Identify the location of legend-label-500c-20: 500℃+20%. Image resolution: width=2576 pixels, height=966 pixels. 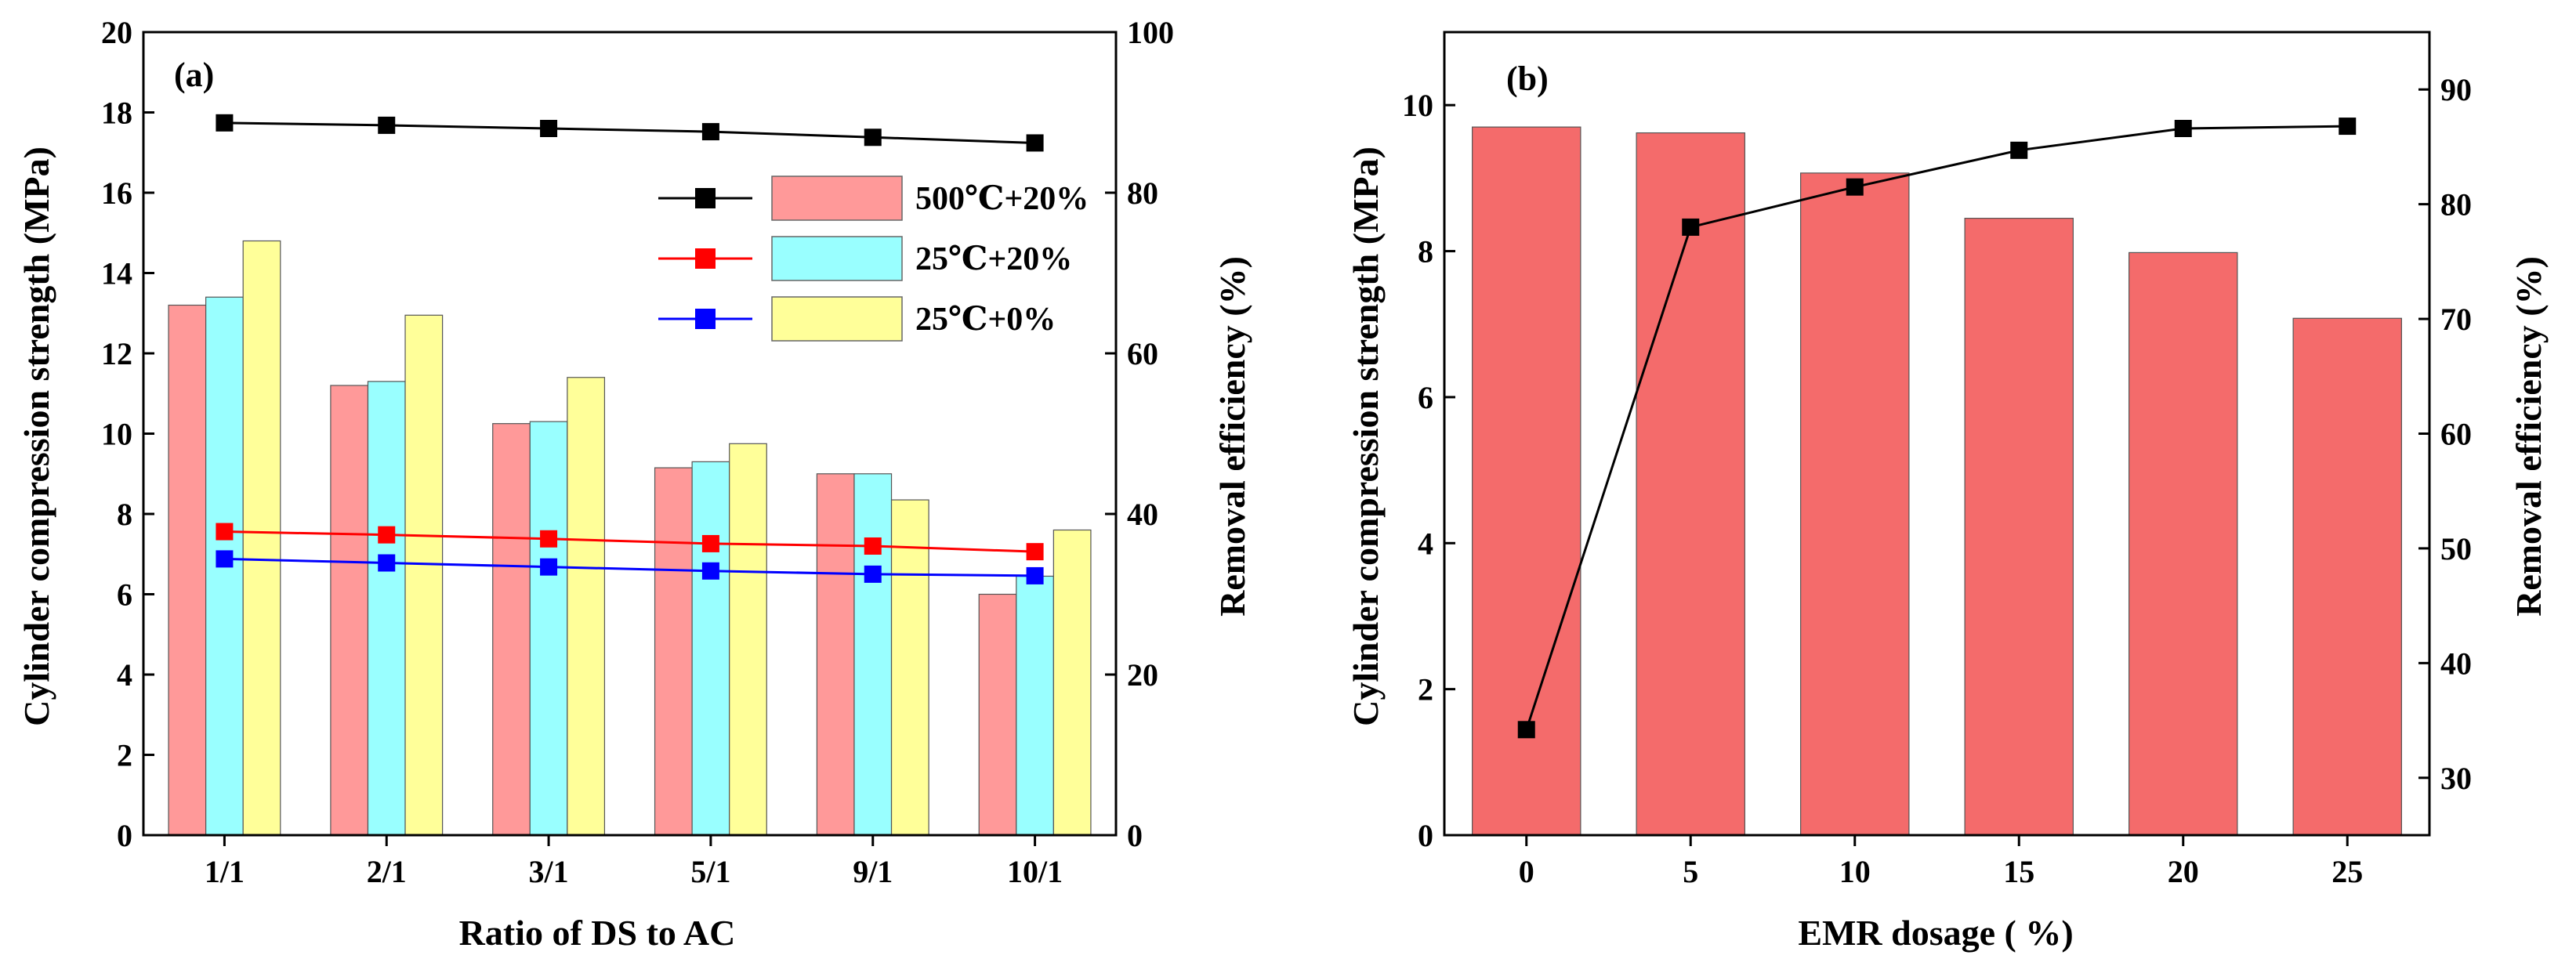
(1002, 199).